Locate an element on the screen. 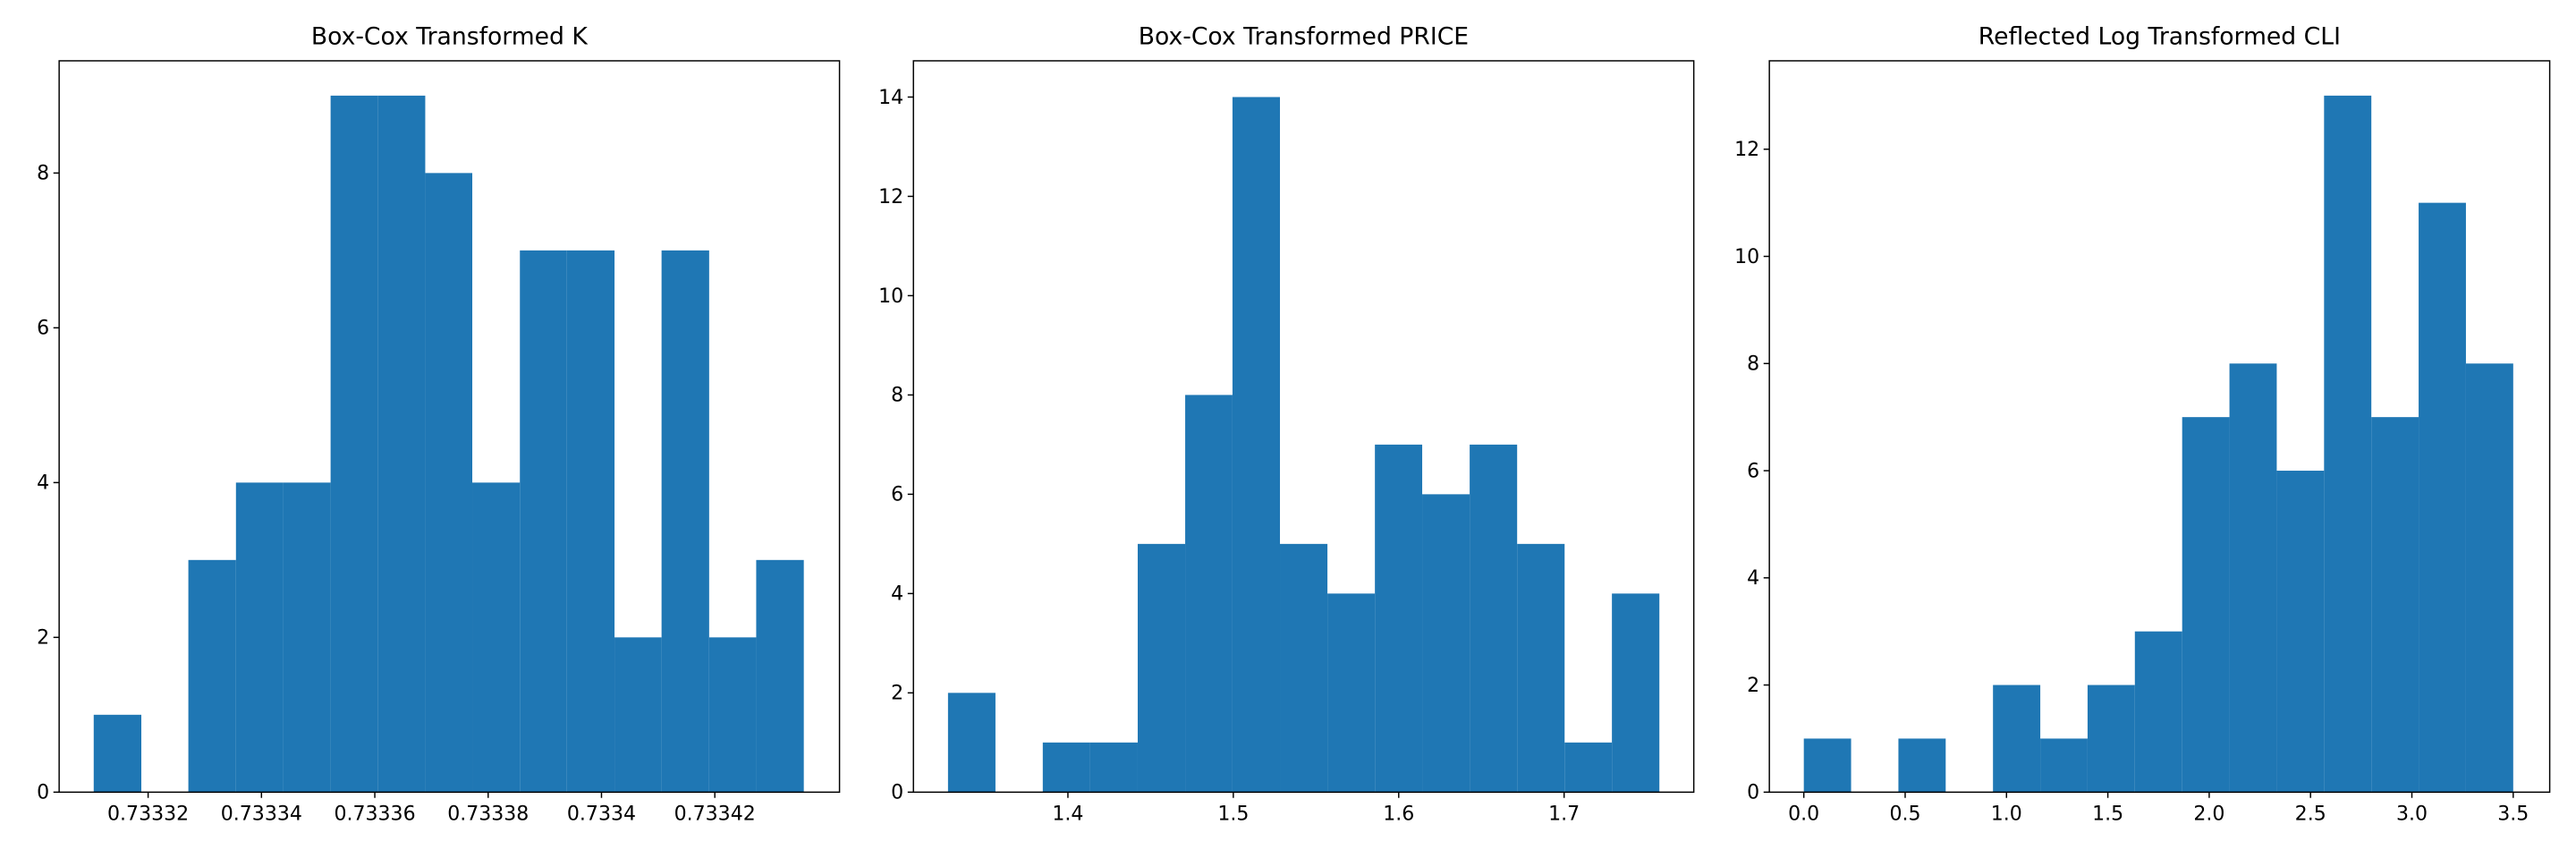 The height and width of the screenshot is (859, 2576). chart-title: Box-Cox Transformed K is located at coordinates (450, 37).